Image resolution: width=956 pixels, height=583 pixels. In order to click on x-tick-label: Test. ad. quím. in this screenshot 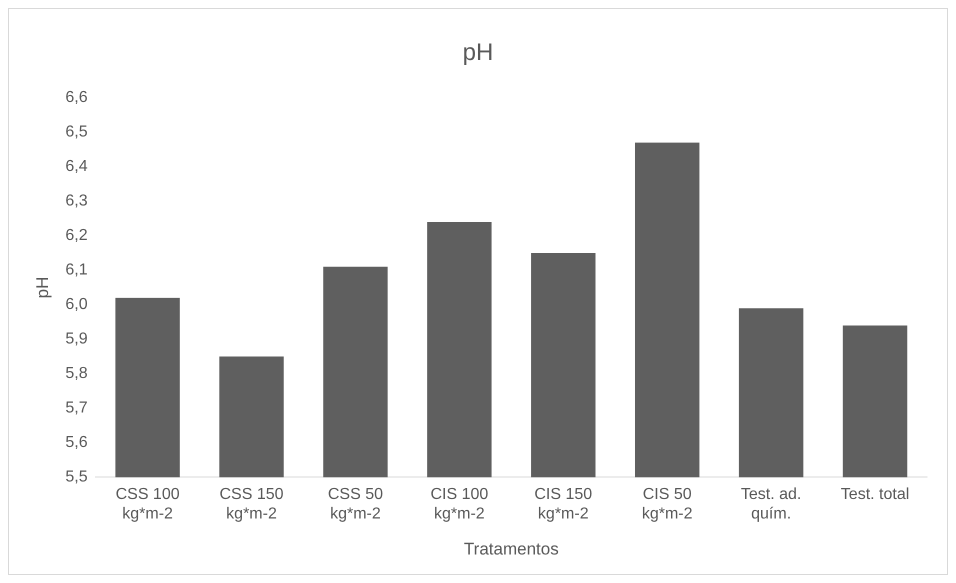, I will do `click(771, 504)`.